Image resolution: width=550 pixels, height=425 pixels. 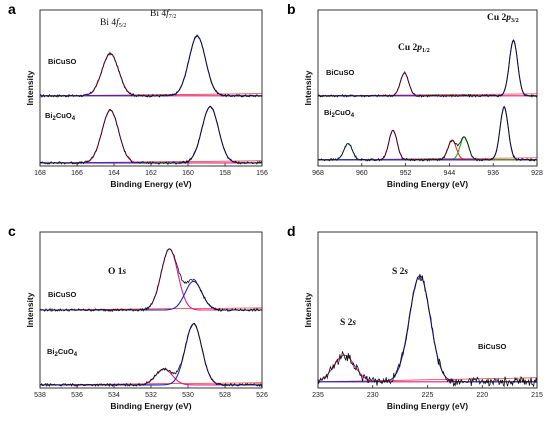 What do you see at coordinates (482, 395) in the screenshot?
I see `x-tick-label: 220` at bounding box center [482, 395].